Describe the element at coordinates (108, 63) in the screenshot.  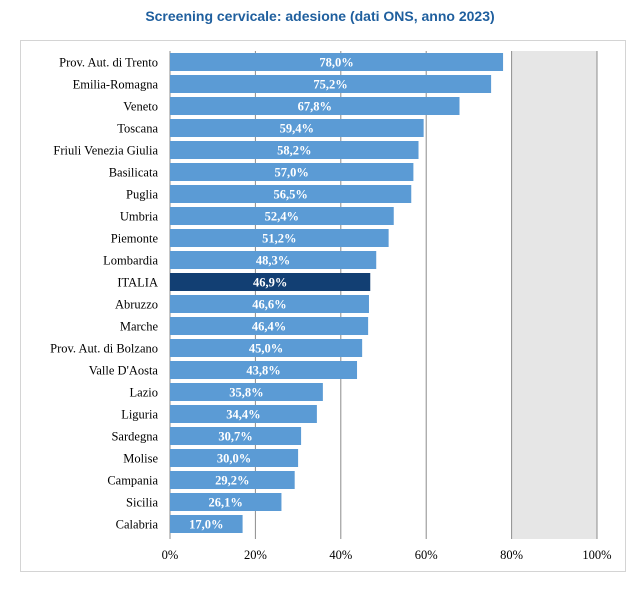
I see `category-label: Prov. Aut. di Trento` at that location.